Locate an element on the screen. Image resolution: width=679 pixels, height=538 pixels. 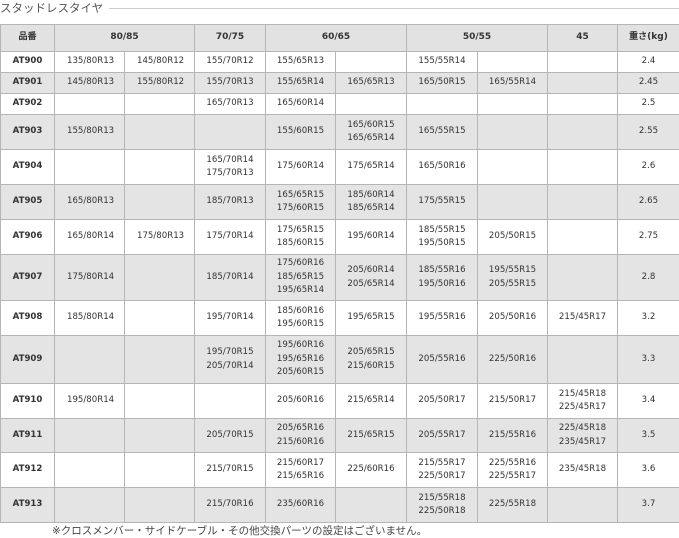
tire-size-cell: 195/80R14 is located at coordinates (89, 401).